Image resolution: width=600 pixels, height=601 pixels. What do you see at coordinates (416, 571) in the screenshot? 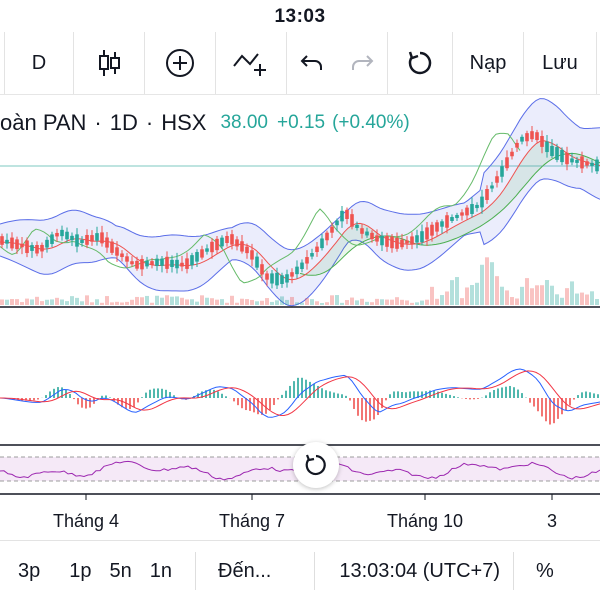
I see `timezone-clock: 13:03:04 (UTC+7)` at bounding box center [416, 571].